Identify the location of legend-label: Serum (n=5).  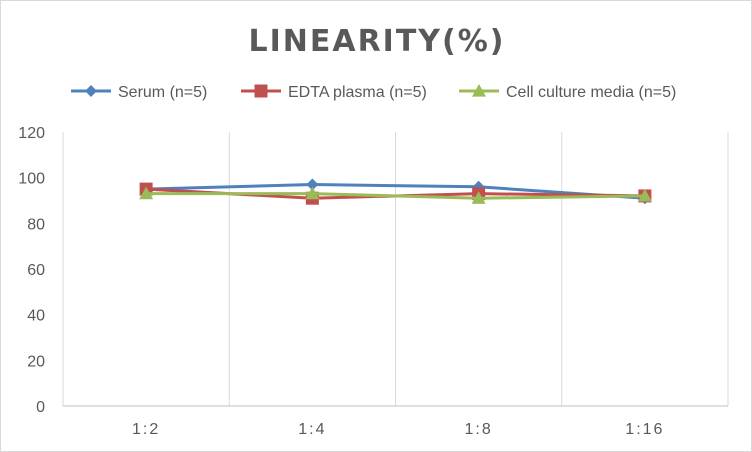
(162, 92).